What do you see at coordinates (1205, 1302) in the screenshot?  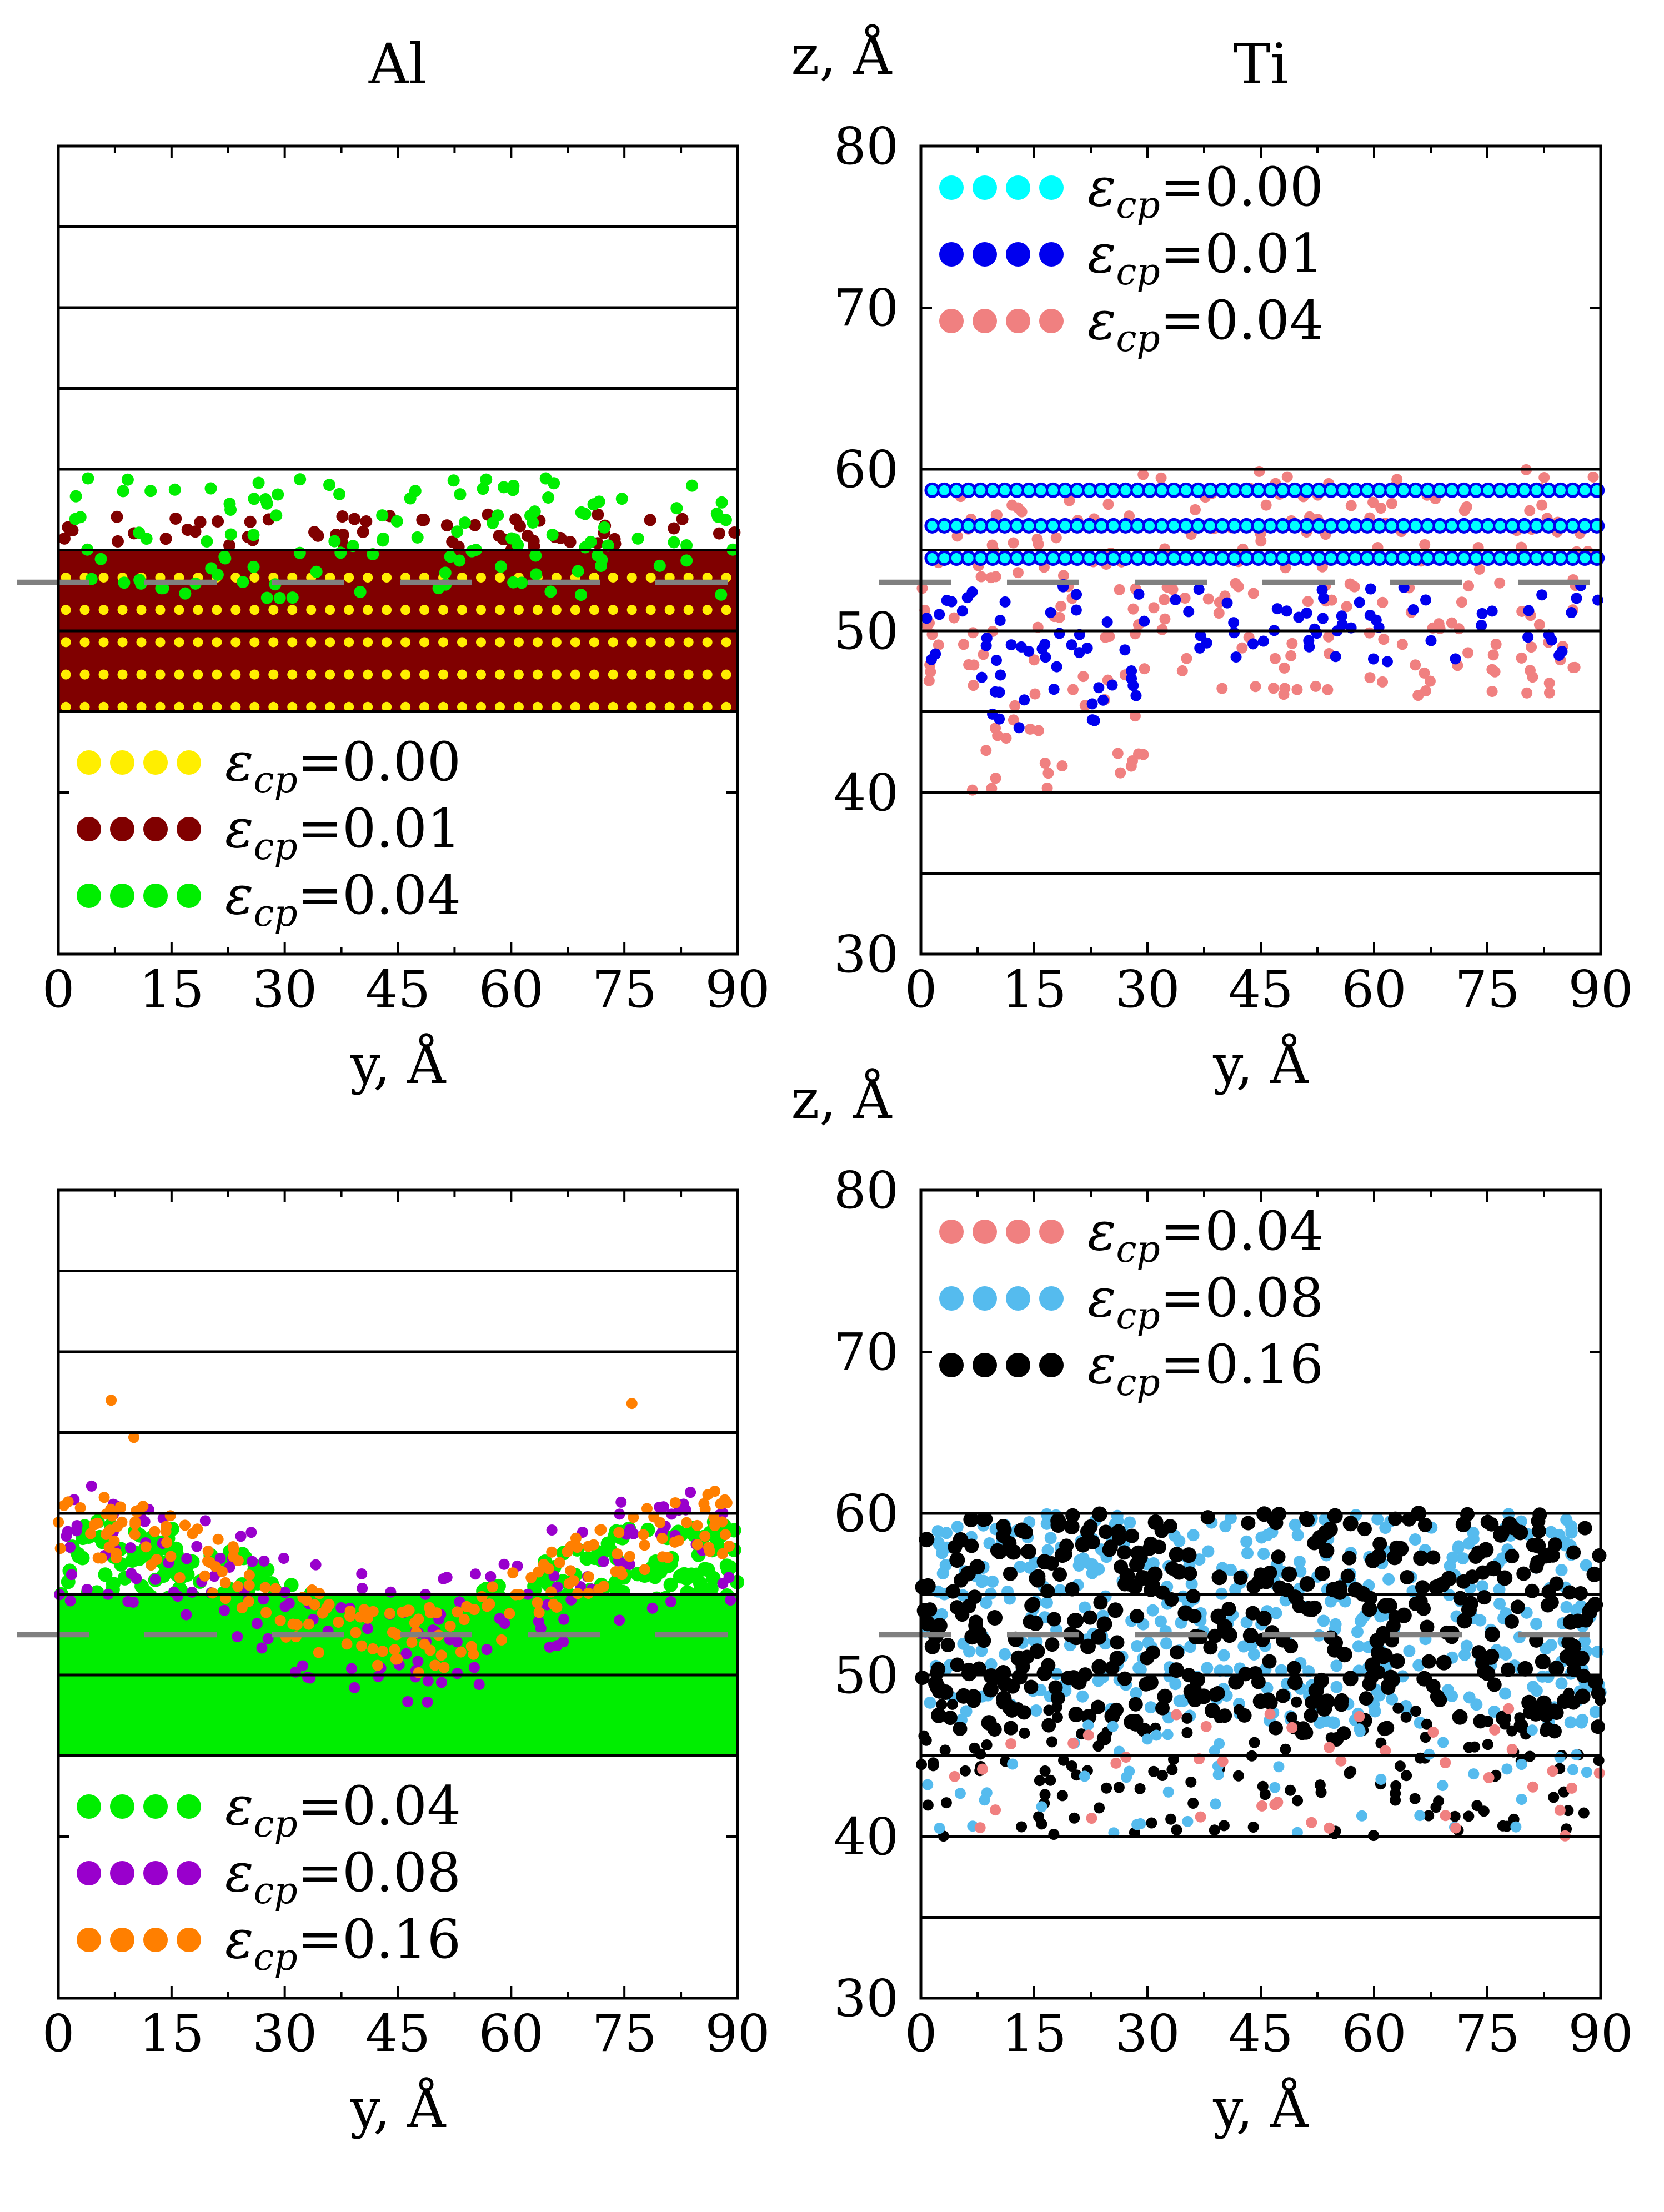 I see `legend-label: εcp=0.08` at bounding box center [1205, 1302].